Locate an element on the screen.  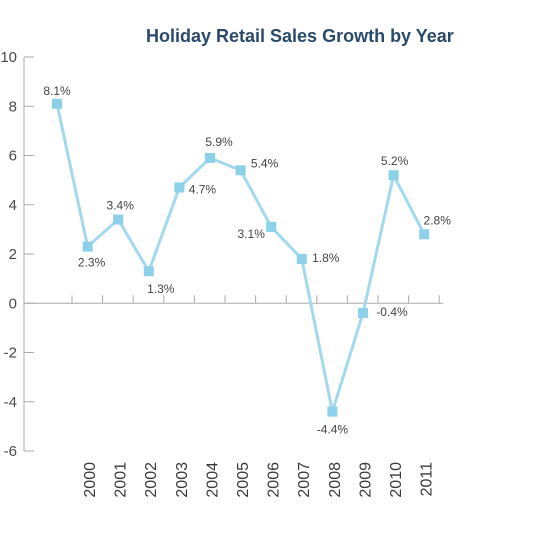
x-tick-label: 2010 is located at coordinates (396, 480).